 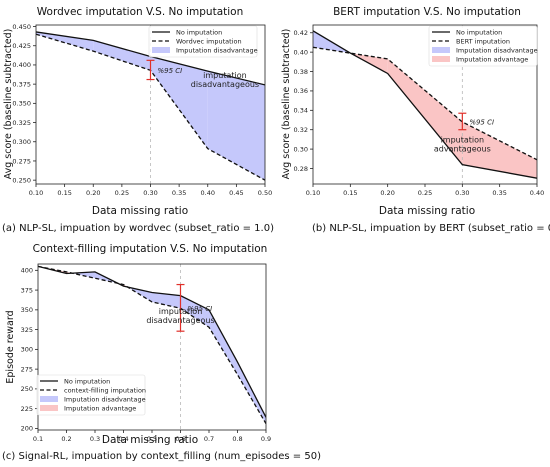 I want to click on y-tick-label: 300, so click(x=27, y=350).